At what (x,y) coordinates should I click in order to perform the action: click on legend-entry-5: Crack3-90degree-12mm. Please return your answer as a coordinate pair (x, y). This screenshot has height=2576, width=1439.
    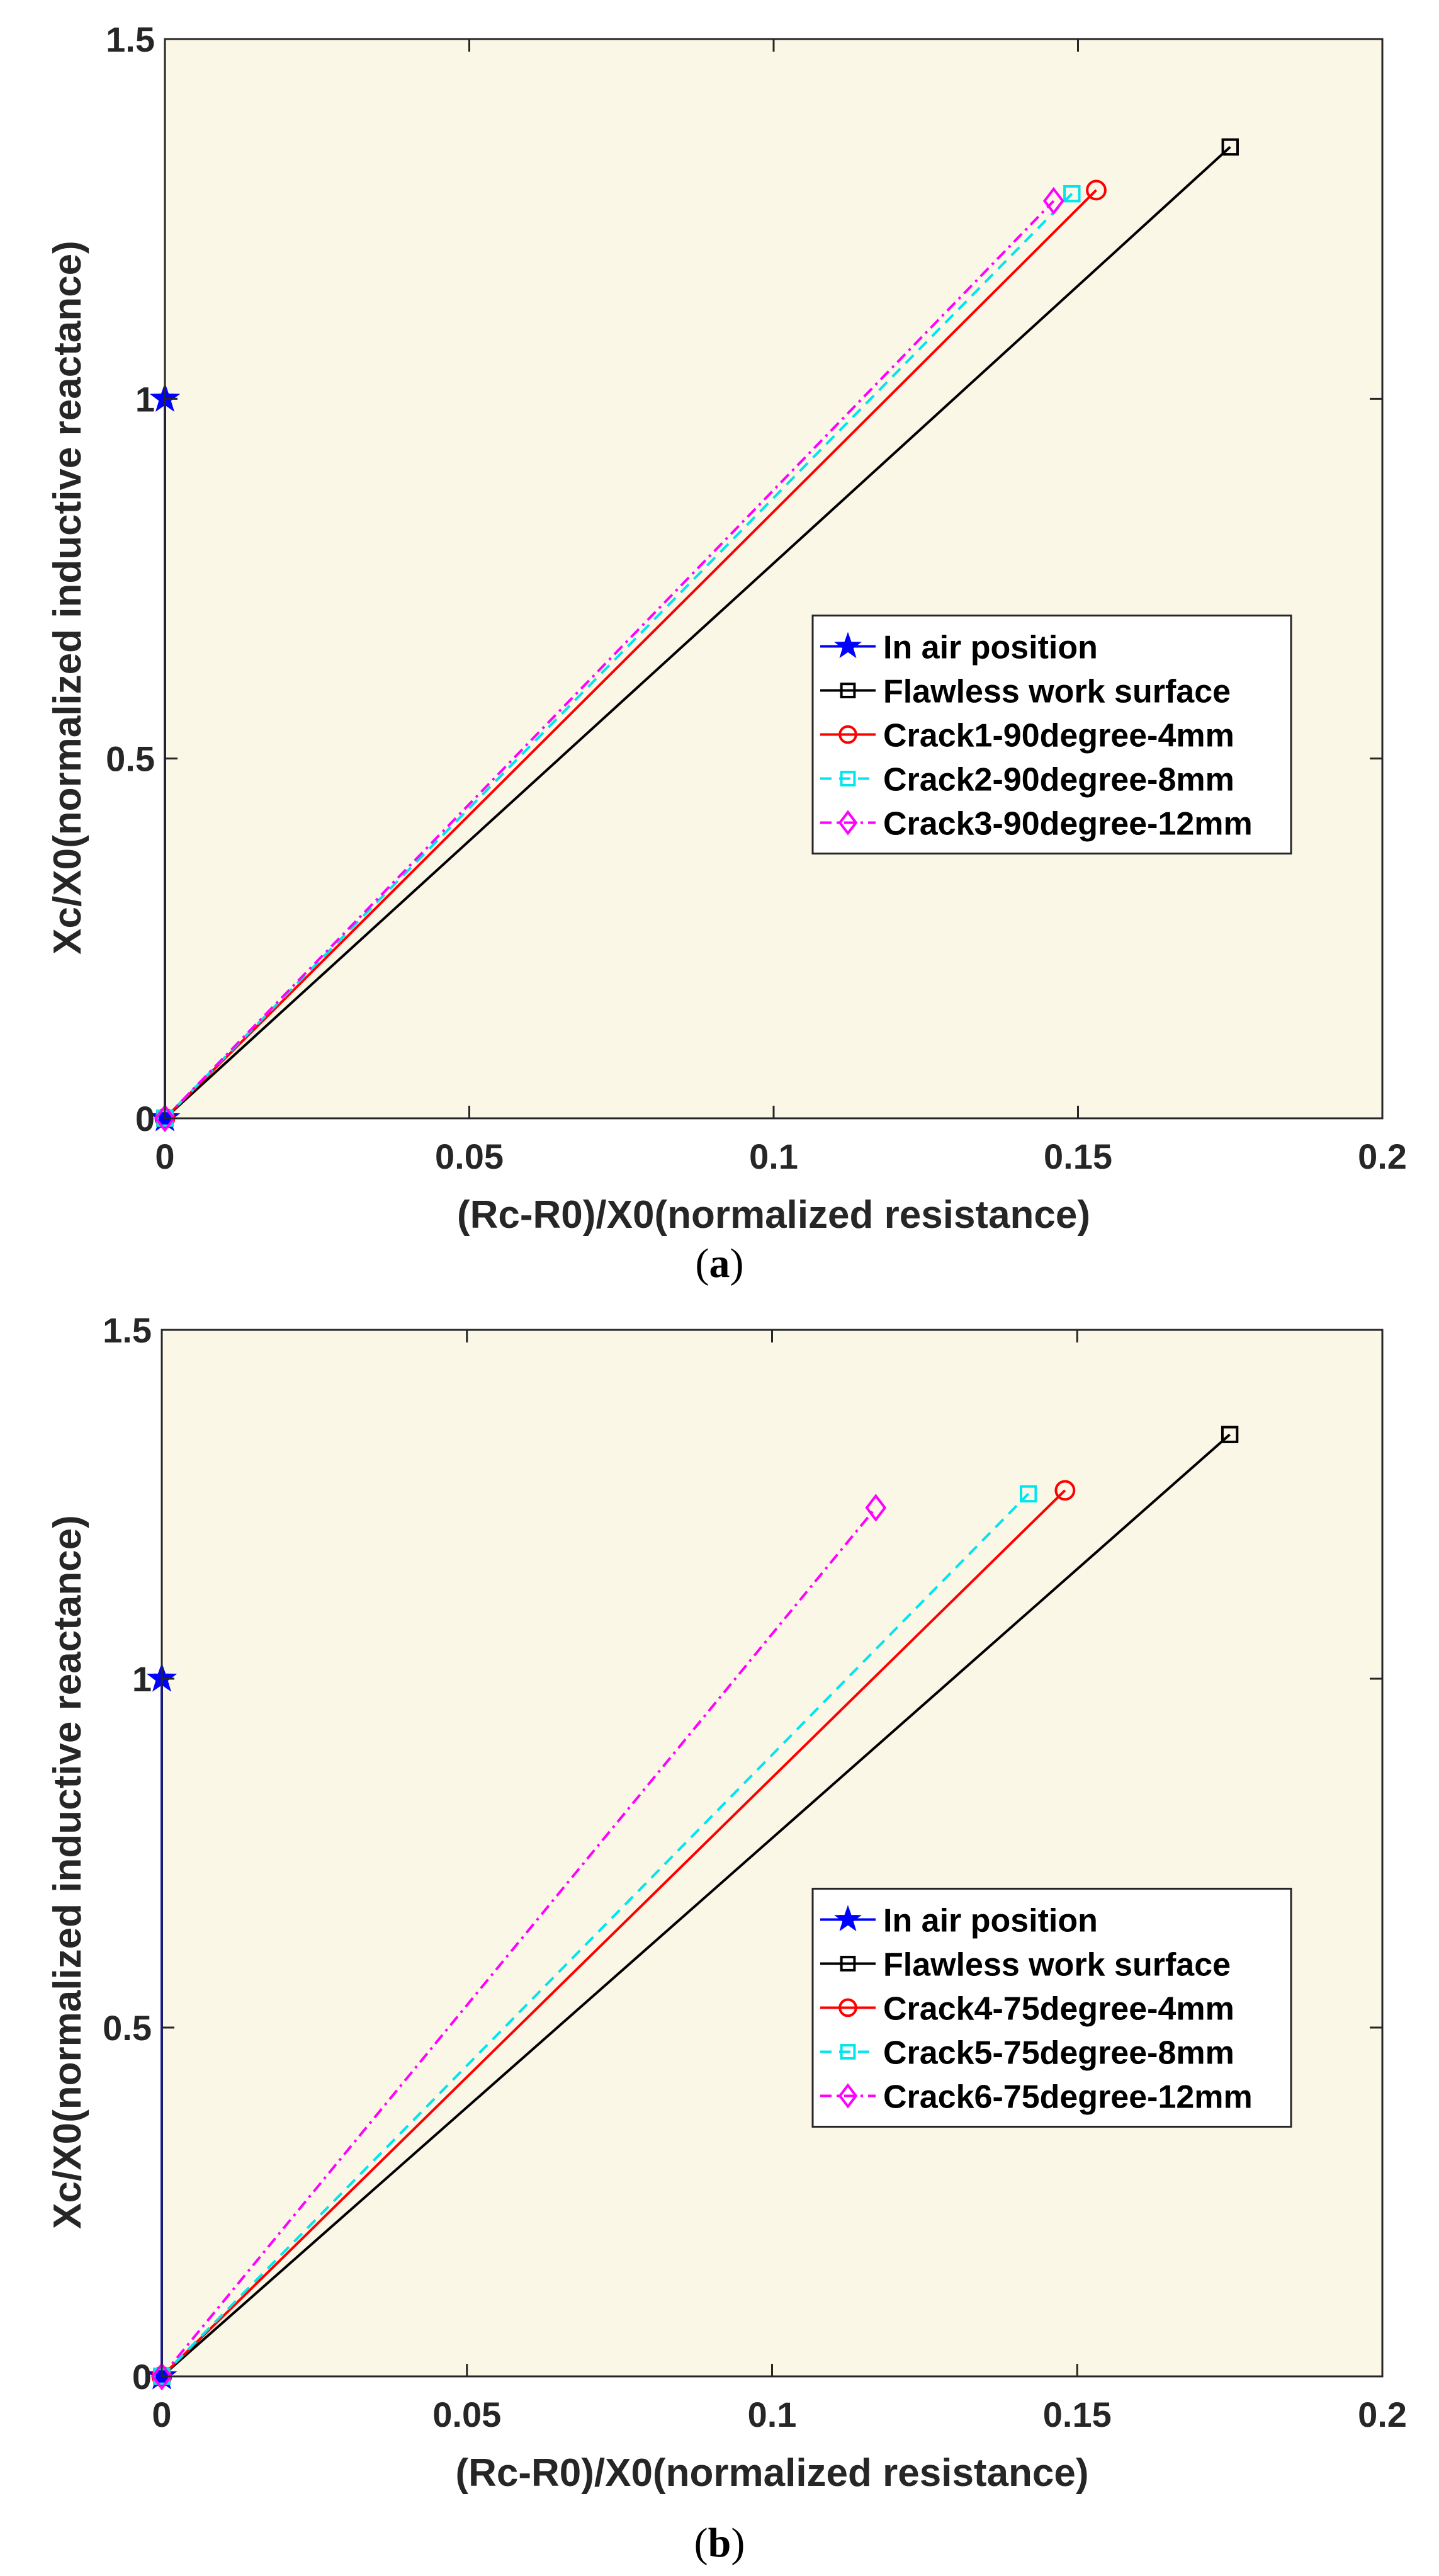
    Looking at the image, I should click on (1068, 824).